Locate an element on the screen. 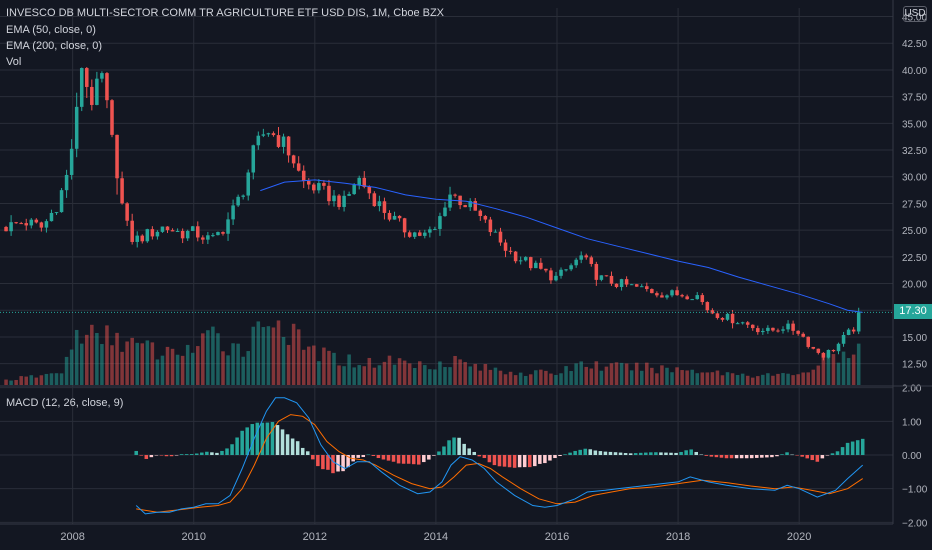  macd-tick-label: 2.00 is located at coordinates (912, 389).